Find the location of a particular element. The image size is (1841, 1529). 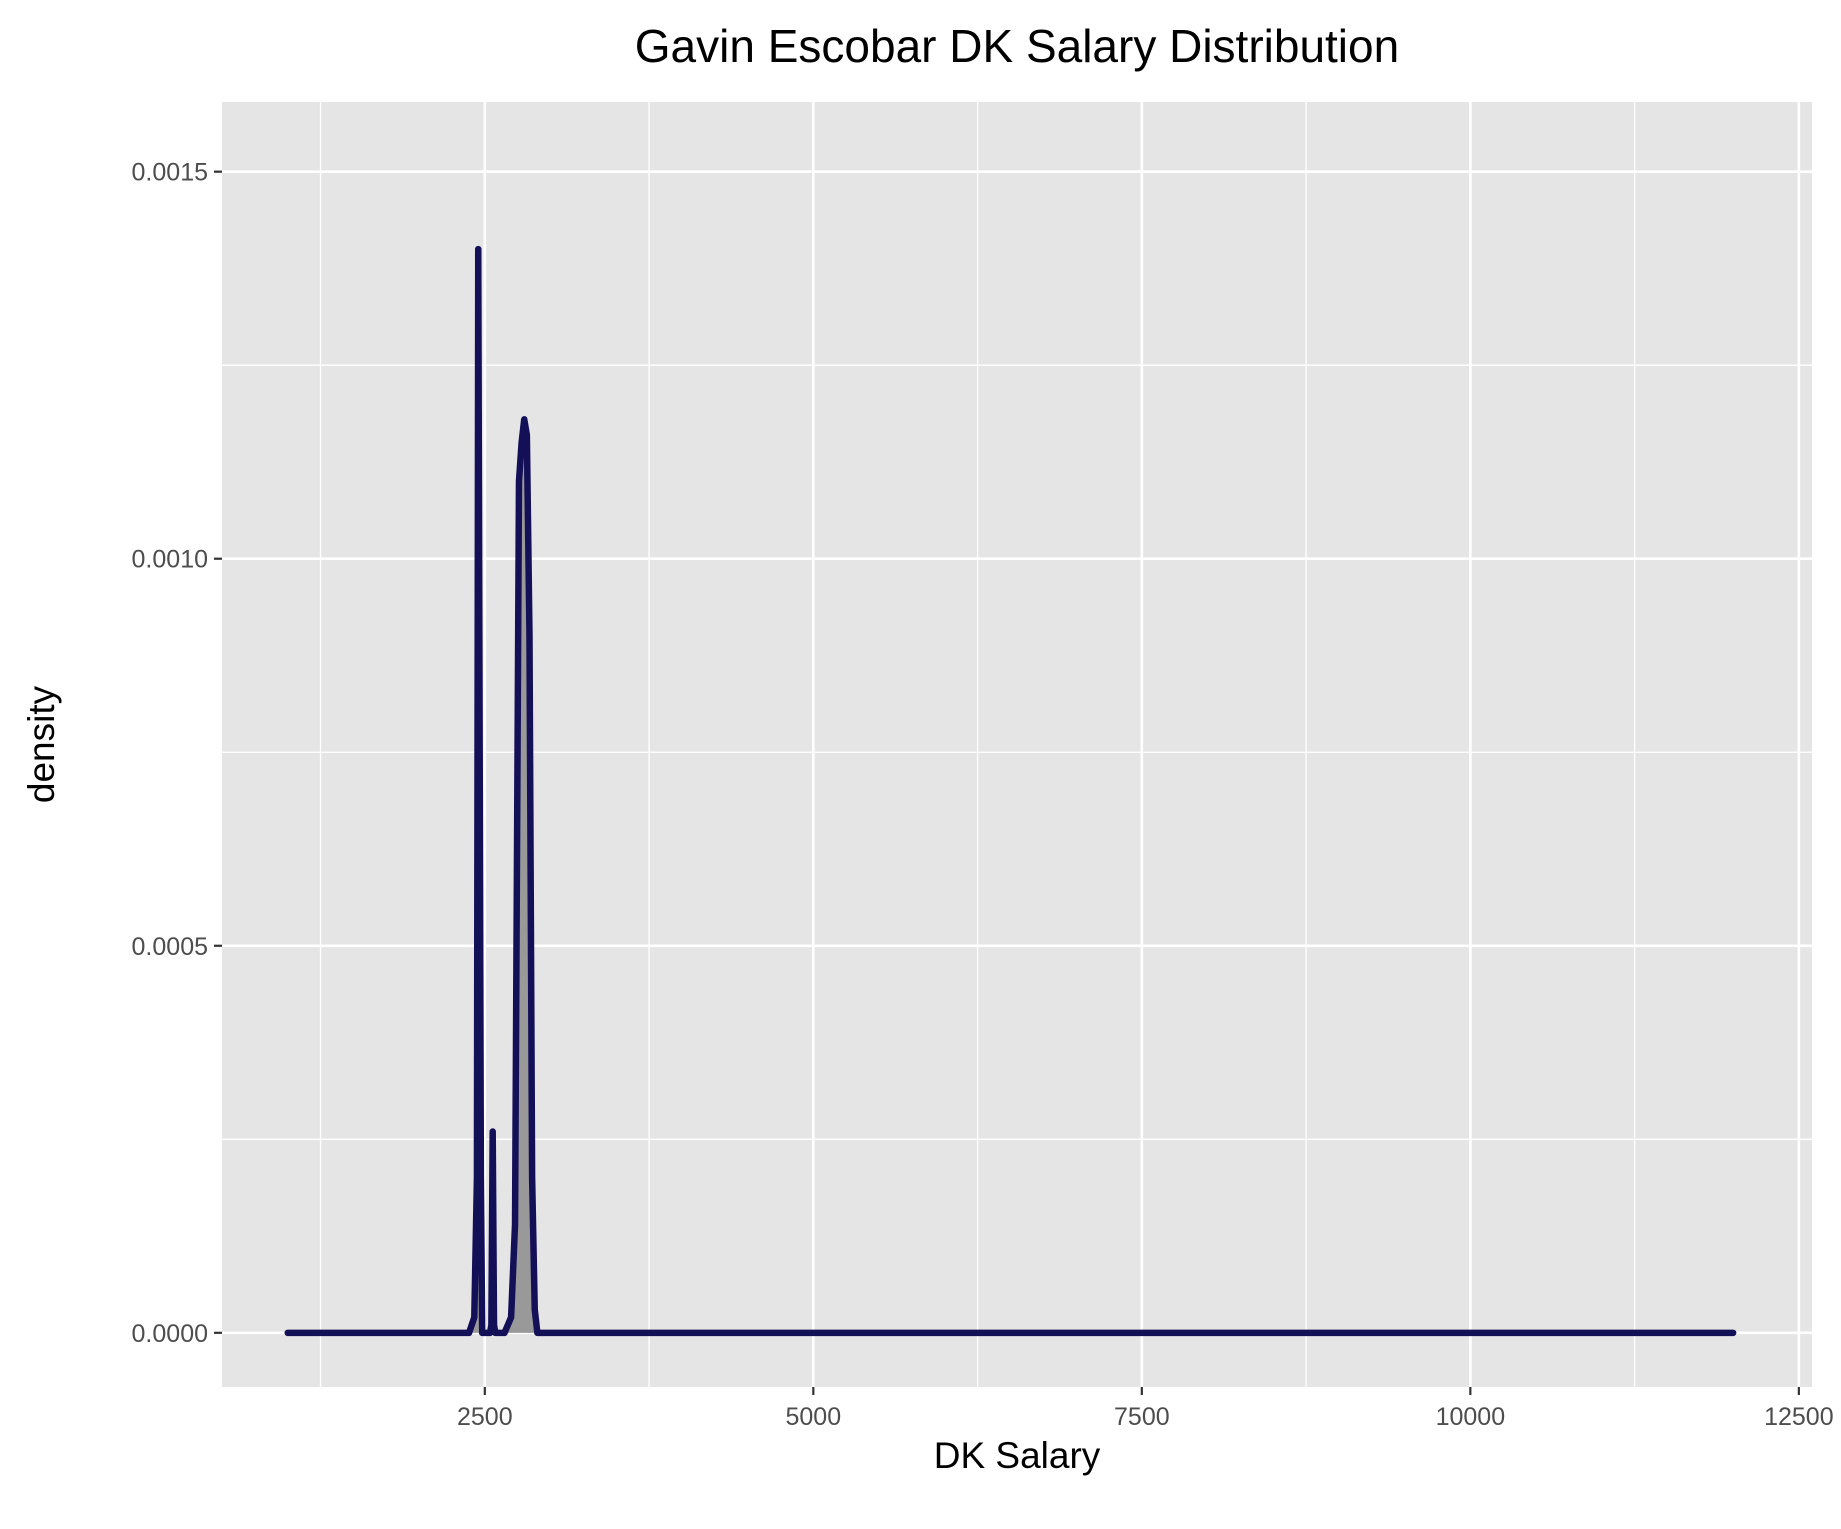

x-tick-label: 12500 is located at coordinates (1799, 1417).